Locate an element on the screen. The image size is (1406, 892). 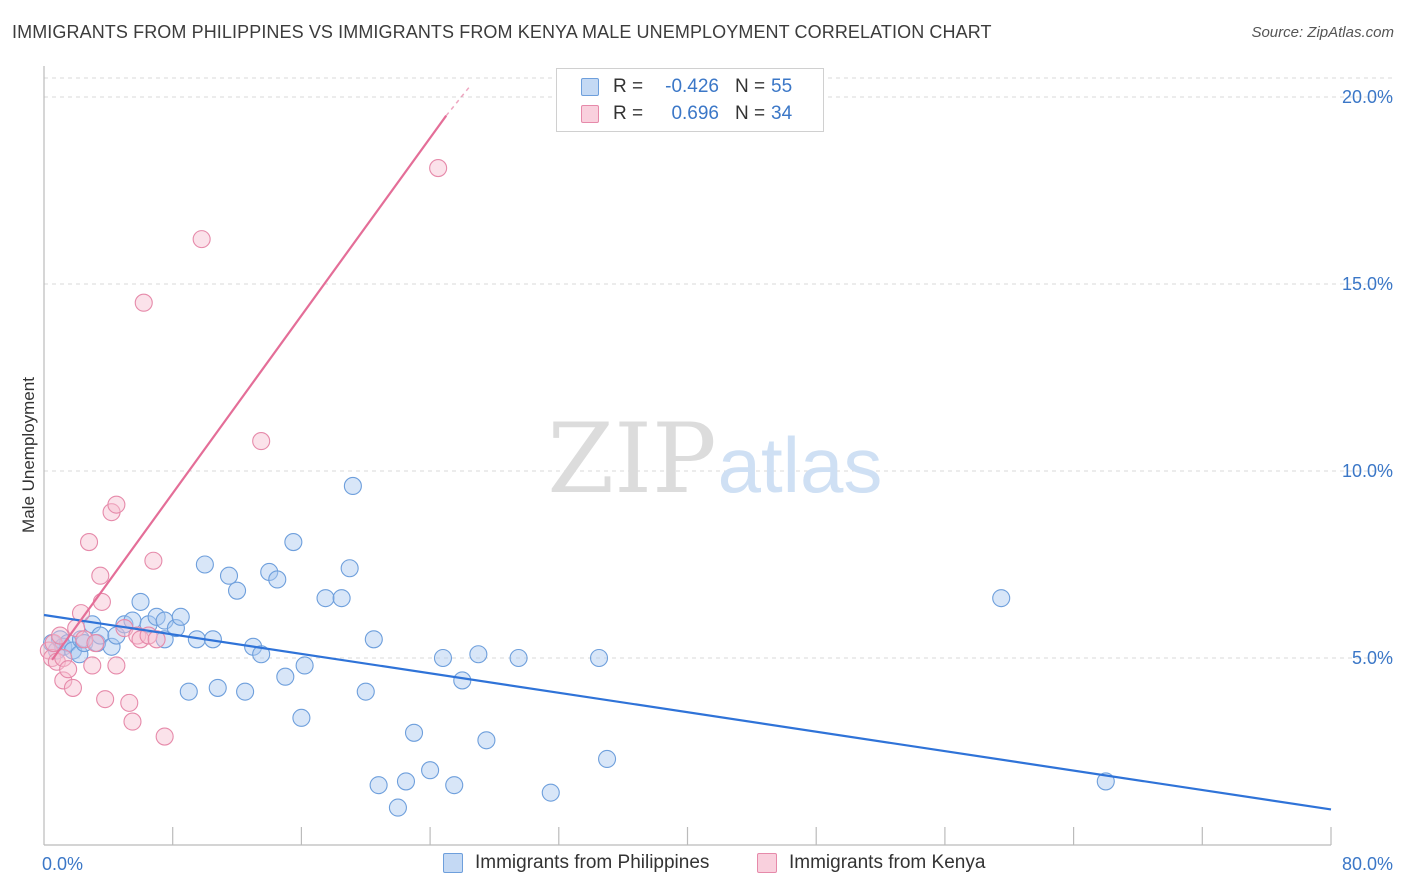
legend-label-philippines: Immigrants from Philippines is located at coordinates (592, 862).